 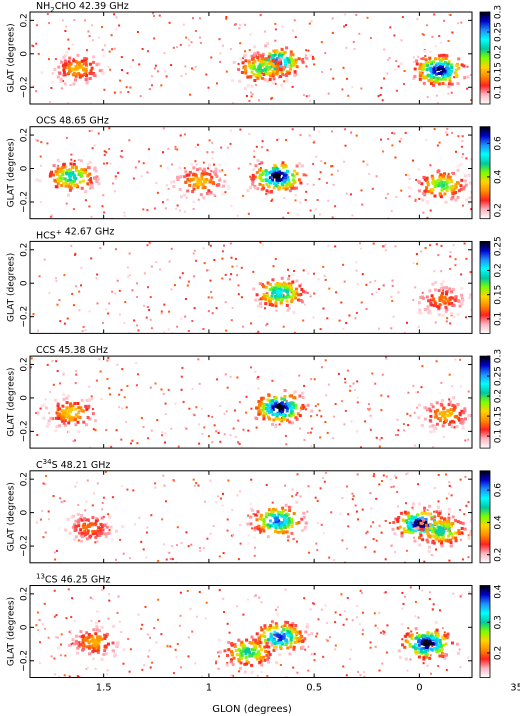 I want to click on x-tick-label: 0, so click(x=419, y=688).